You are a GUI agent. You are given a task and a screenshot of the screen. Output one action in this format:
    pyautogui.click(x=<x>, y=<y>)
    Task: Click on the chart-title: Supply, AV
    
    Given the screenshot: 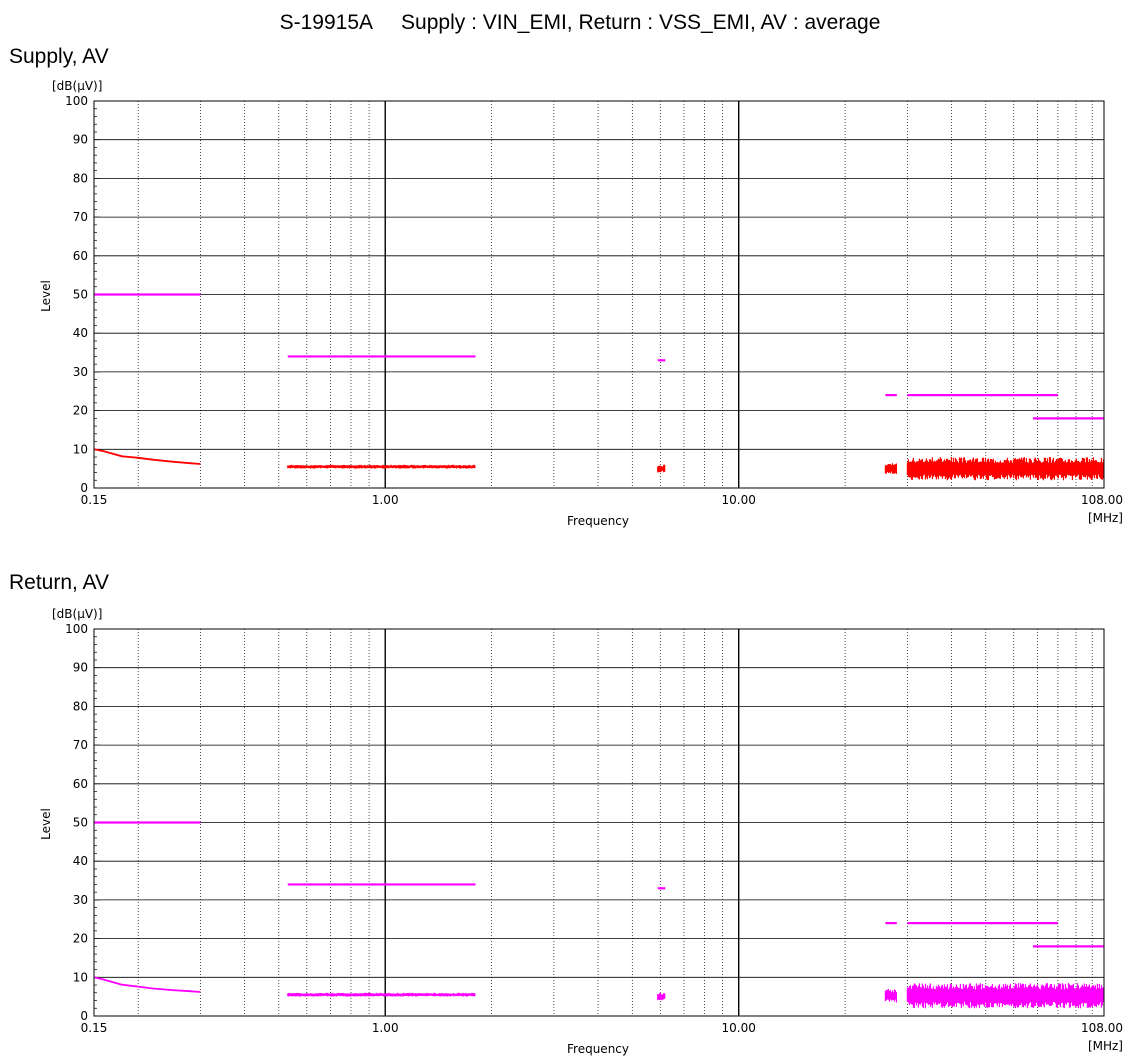 What is the action you would take?
    pyautogui.click(x=59, y=56)
    